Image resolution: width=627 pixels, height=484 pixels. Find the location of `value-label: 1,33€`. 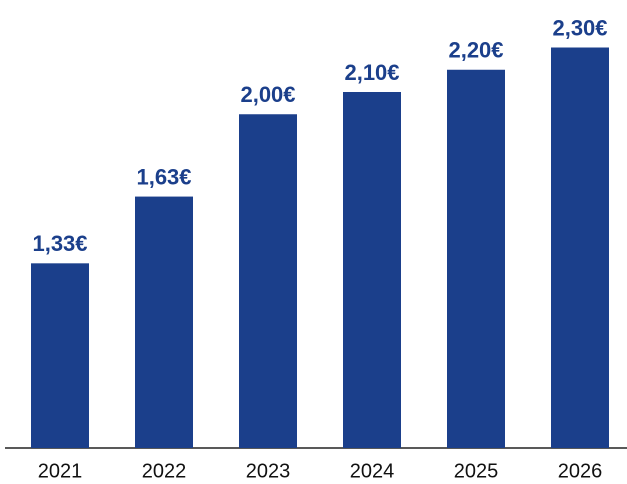

value-label: 1,33€ is located at coordinates (59, 243).